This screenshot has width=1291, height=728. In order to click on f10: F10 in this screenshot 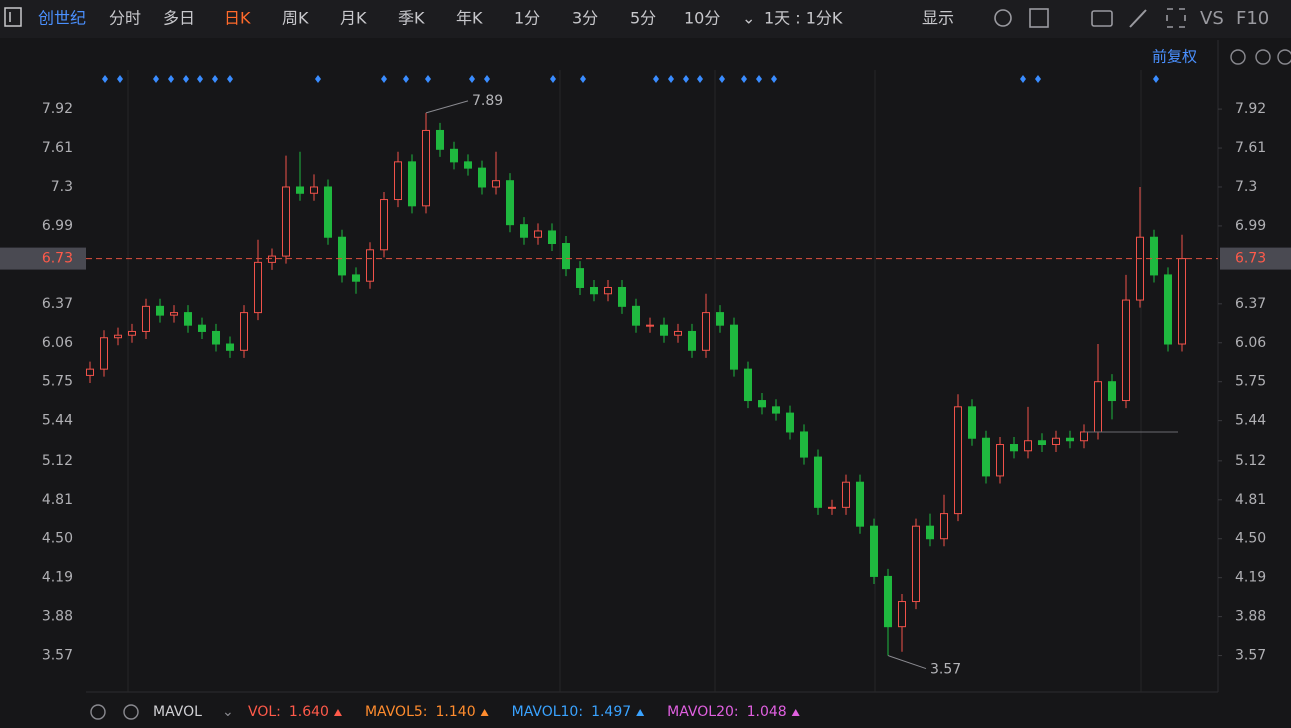, I will do `click(1252, 18)`.